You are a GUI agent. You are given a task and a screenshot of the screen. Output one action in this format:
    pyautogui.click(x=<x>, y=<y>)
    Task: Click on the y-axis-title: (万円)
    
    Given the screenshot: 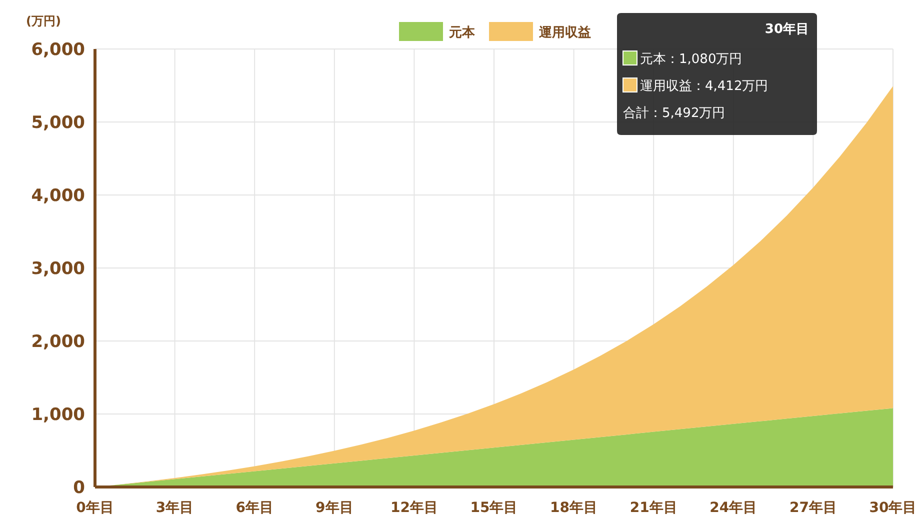 What is the action you would take?
    pyautogui.click(x=43, y=21)
    